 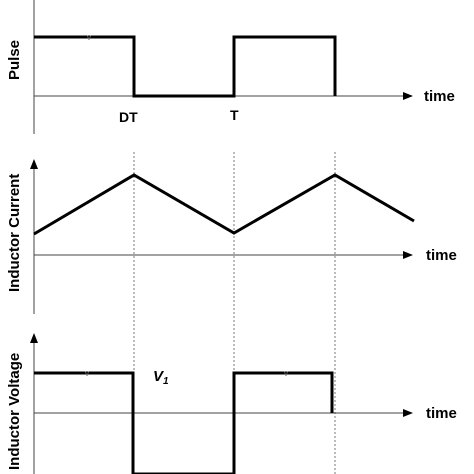 What do you see at coordinates (234, 115) in the screenshot?
I see `t-marker-label: T` at bounding box center [234, 115].